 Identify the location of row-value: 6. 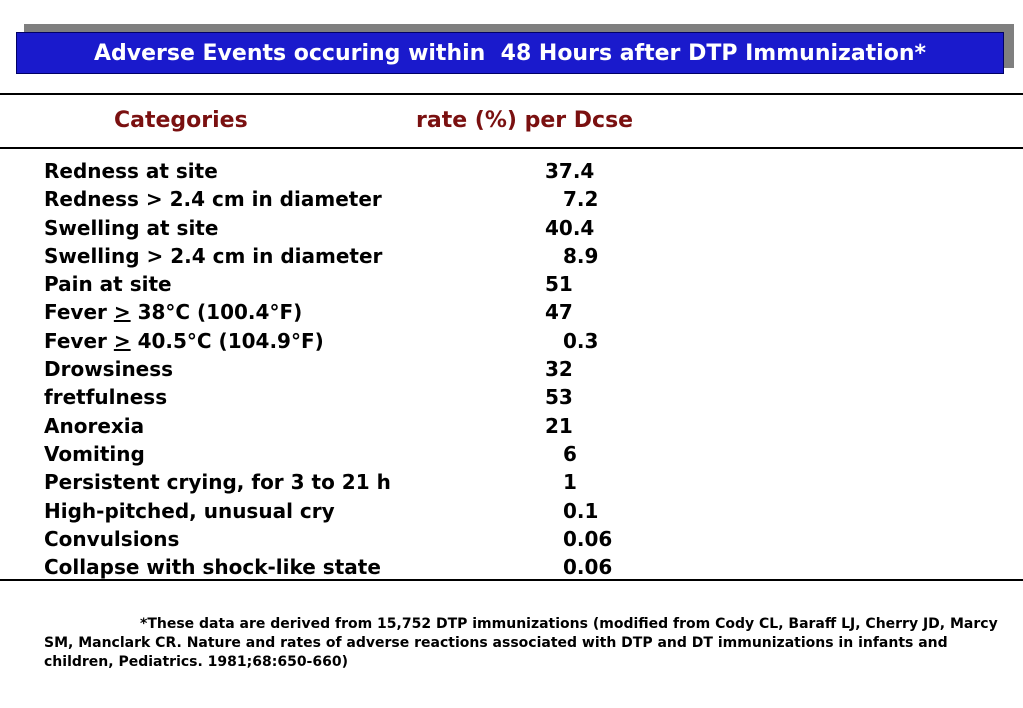
(570, 453).